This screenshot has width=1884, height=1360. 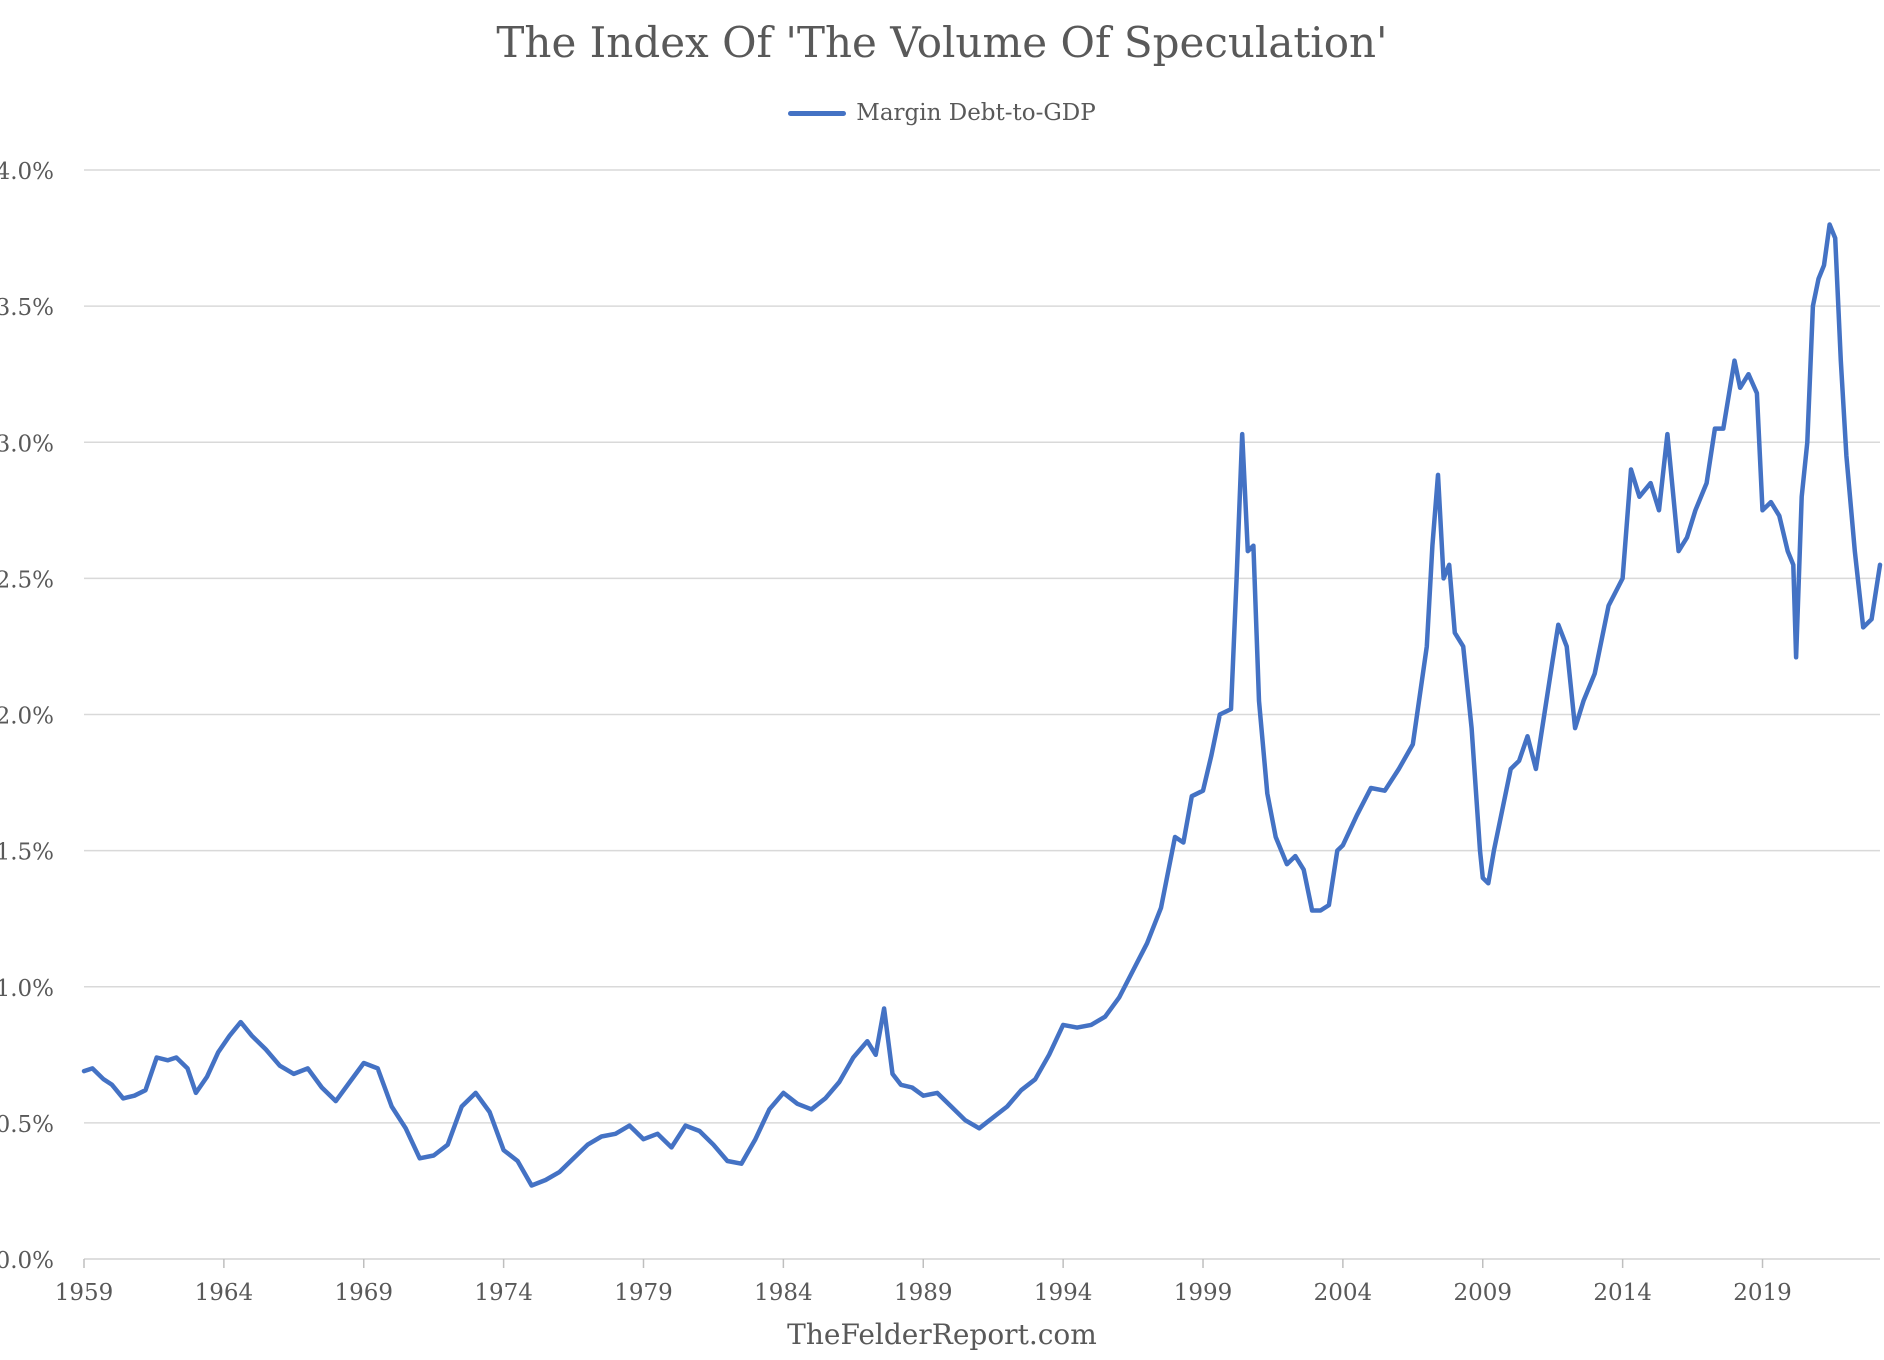 What do you see at coordinates (27, 989) in the screenshot?
I see `y-tick-label: 1.0%` at bounding box center [27, 989].